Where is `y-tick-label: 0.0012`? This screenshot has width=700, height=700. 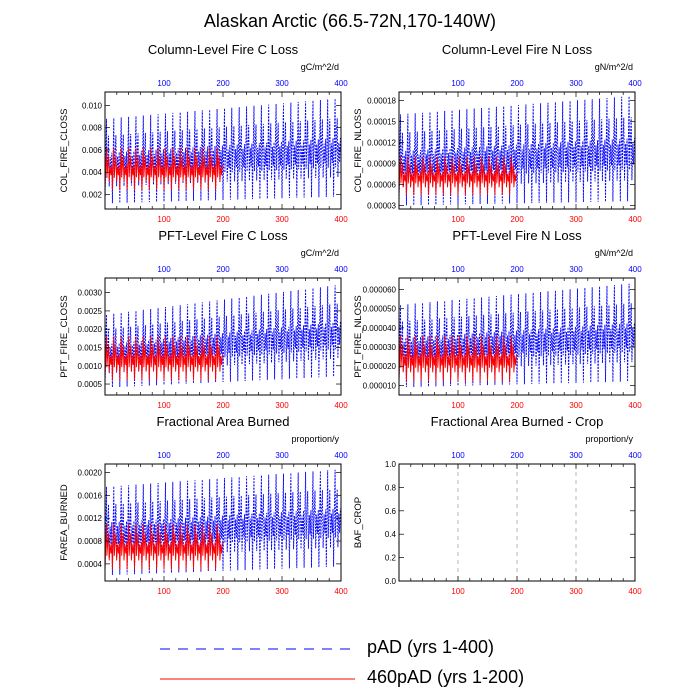
y-tick-label: 0.0012 is located at coordinates (90, 518).